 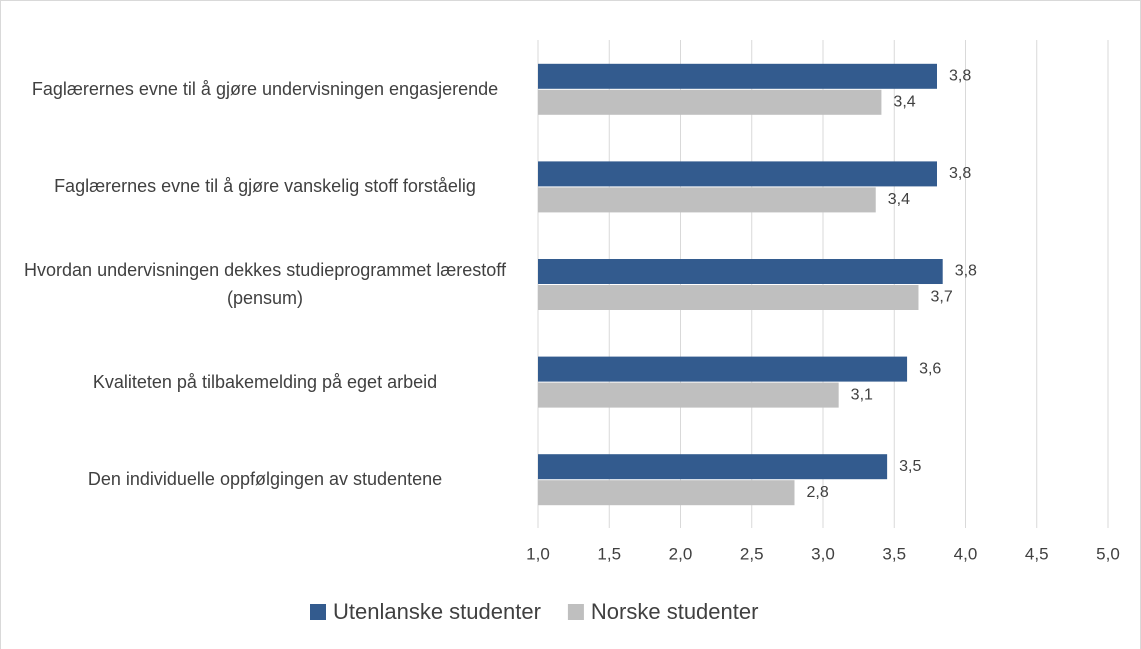 What do you see at coordinates (966, 553) in the screenshot?
I see `x-tick-label: 4,0` at bounding box center [966, 553].